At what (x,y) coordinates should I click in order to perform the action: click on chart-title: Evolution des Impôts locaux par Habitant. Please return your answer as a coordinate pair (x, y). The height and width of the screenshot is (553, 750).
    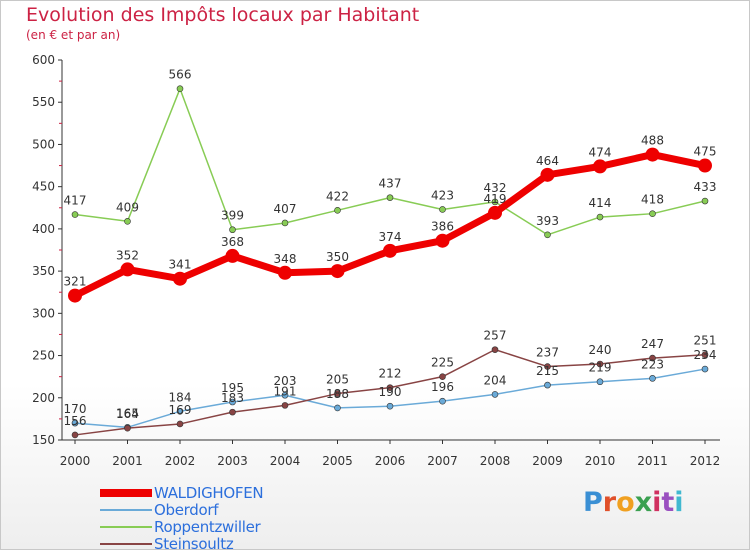
    Looking at the image, I should click on (223, 15).